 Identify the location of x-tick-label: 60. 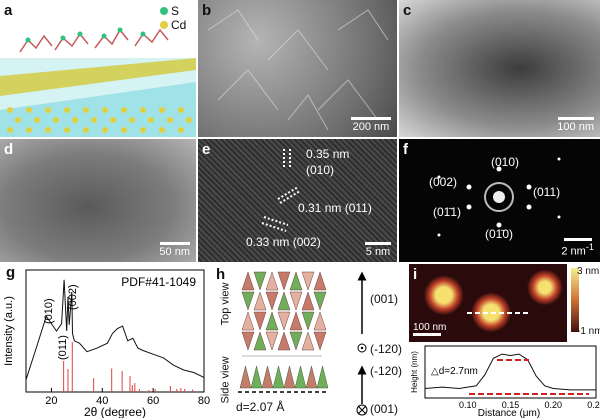
(153, 401).